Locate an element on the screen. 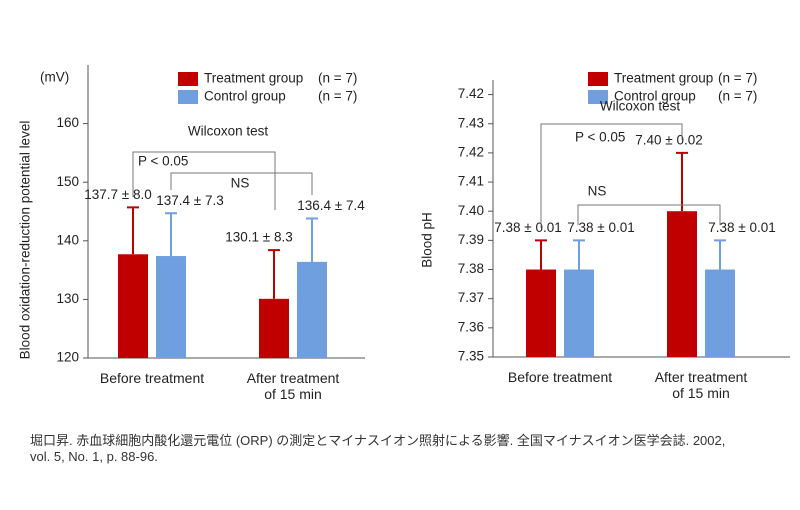  value-label: 7.40 ± 0.02 is located at coordinates (668, 139).